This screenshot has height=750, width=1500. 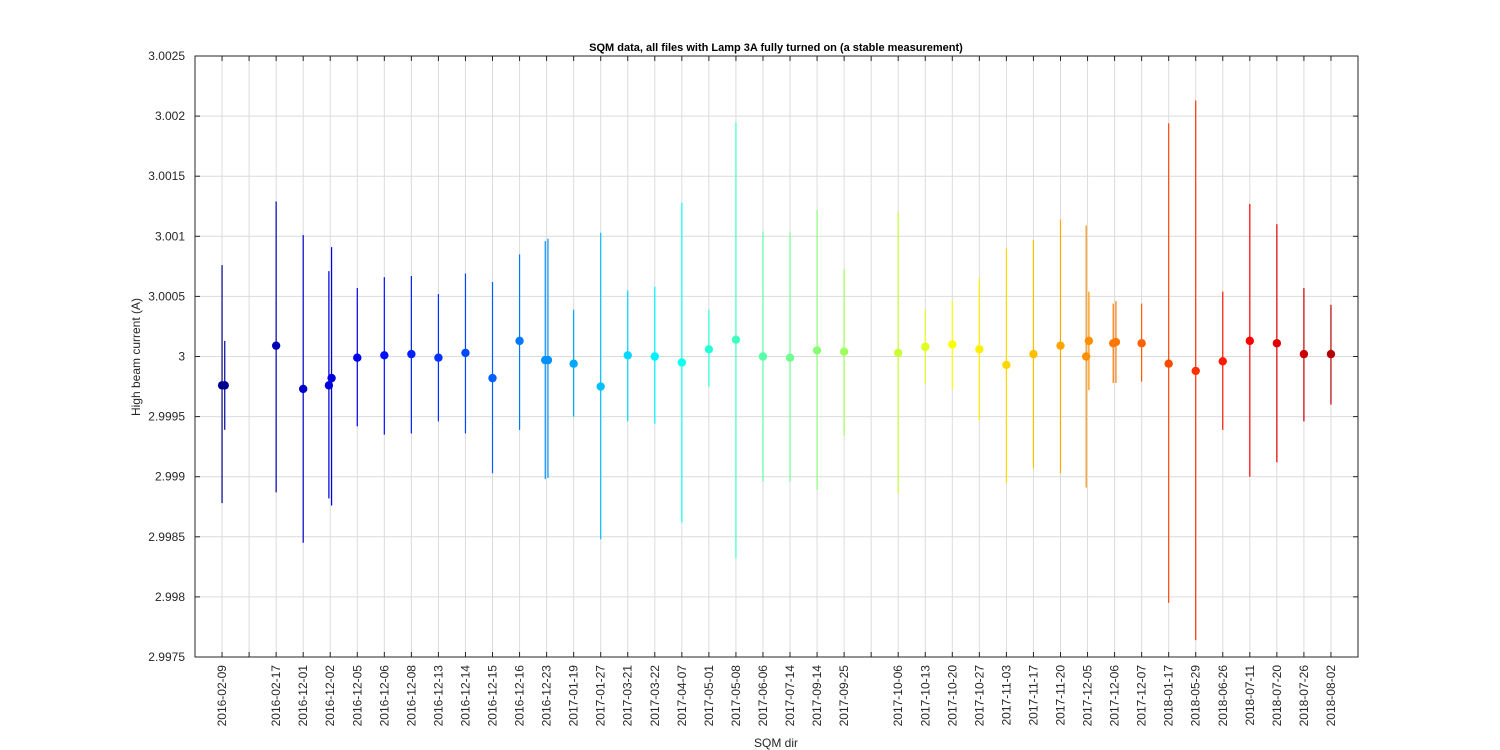 I want to click on y-tick-label: 3.0015, so click(x=166, y=176).